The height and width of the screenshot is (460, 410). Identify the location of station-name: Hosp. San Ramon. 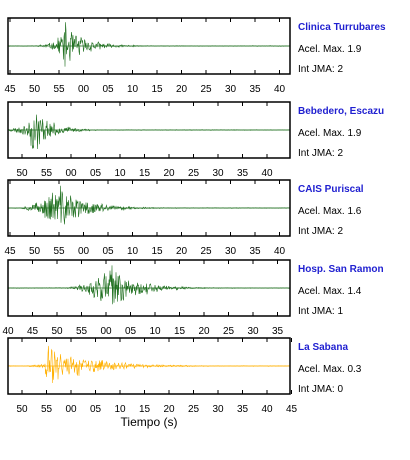
(341, 269).